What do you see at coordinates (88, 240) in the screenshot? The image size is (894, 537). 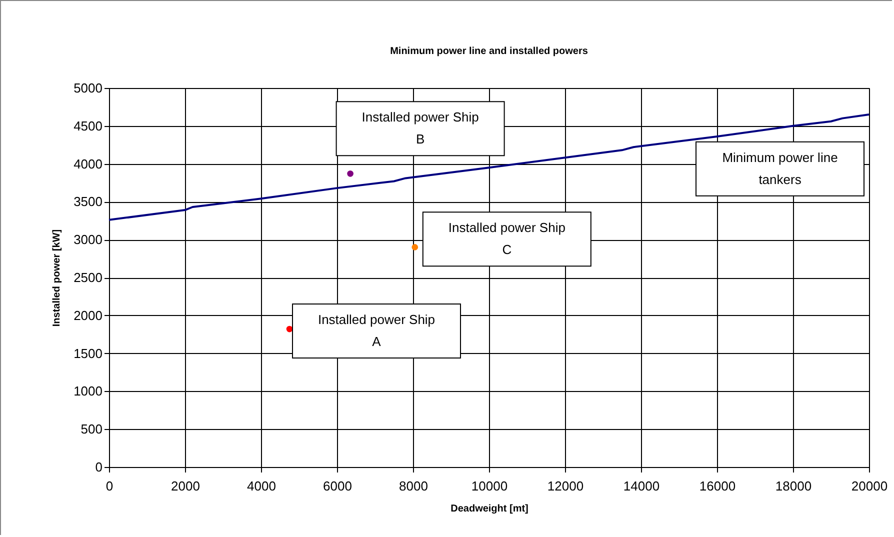 I see `y-tick-label: 3000` at bounding box center [88, 240].